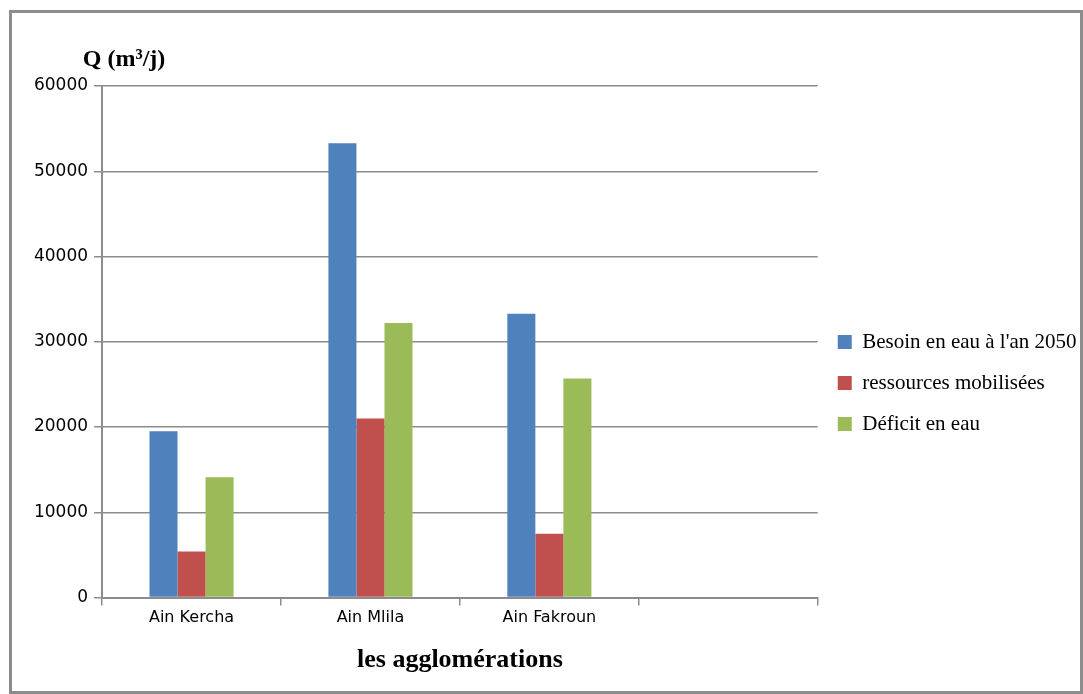 This screenshot has width=1083, height=694. What do you see at coordinates (61, 254) in the screenshot?
I see `y-tick-label: 40000` at bounding box center [61, 254].